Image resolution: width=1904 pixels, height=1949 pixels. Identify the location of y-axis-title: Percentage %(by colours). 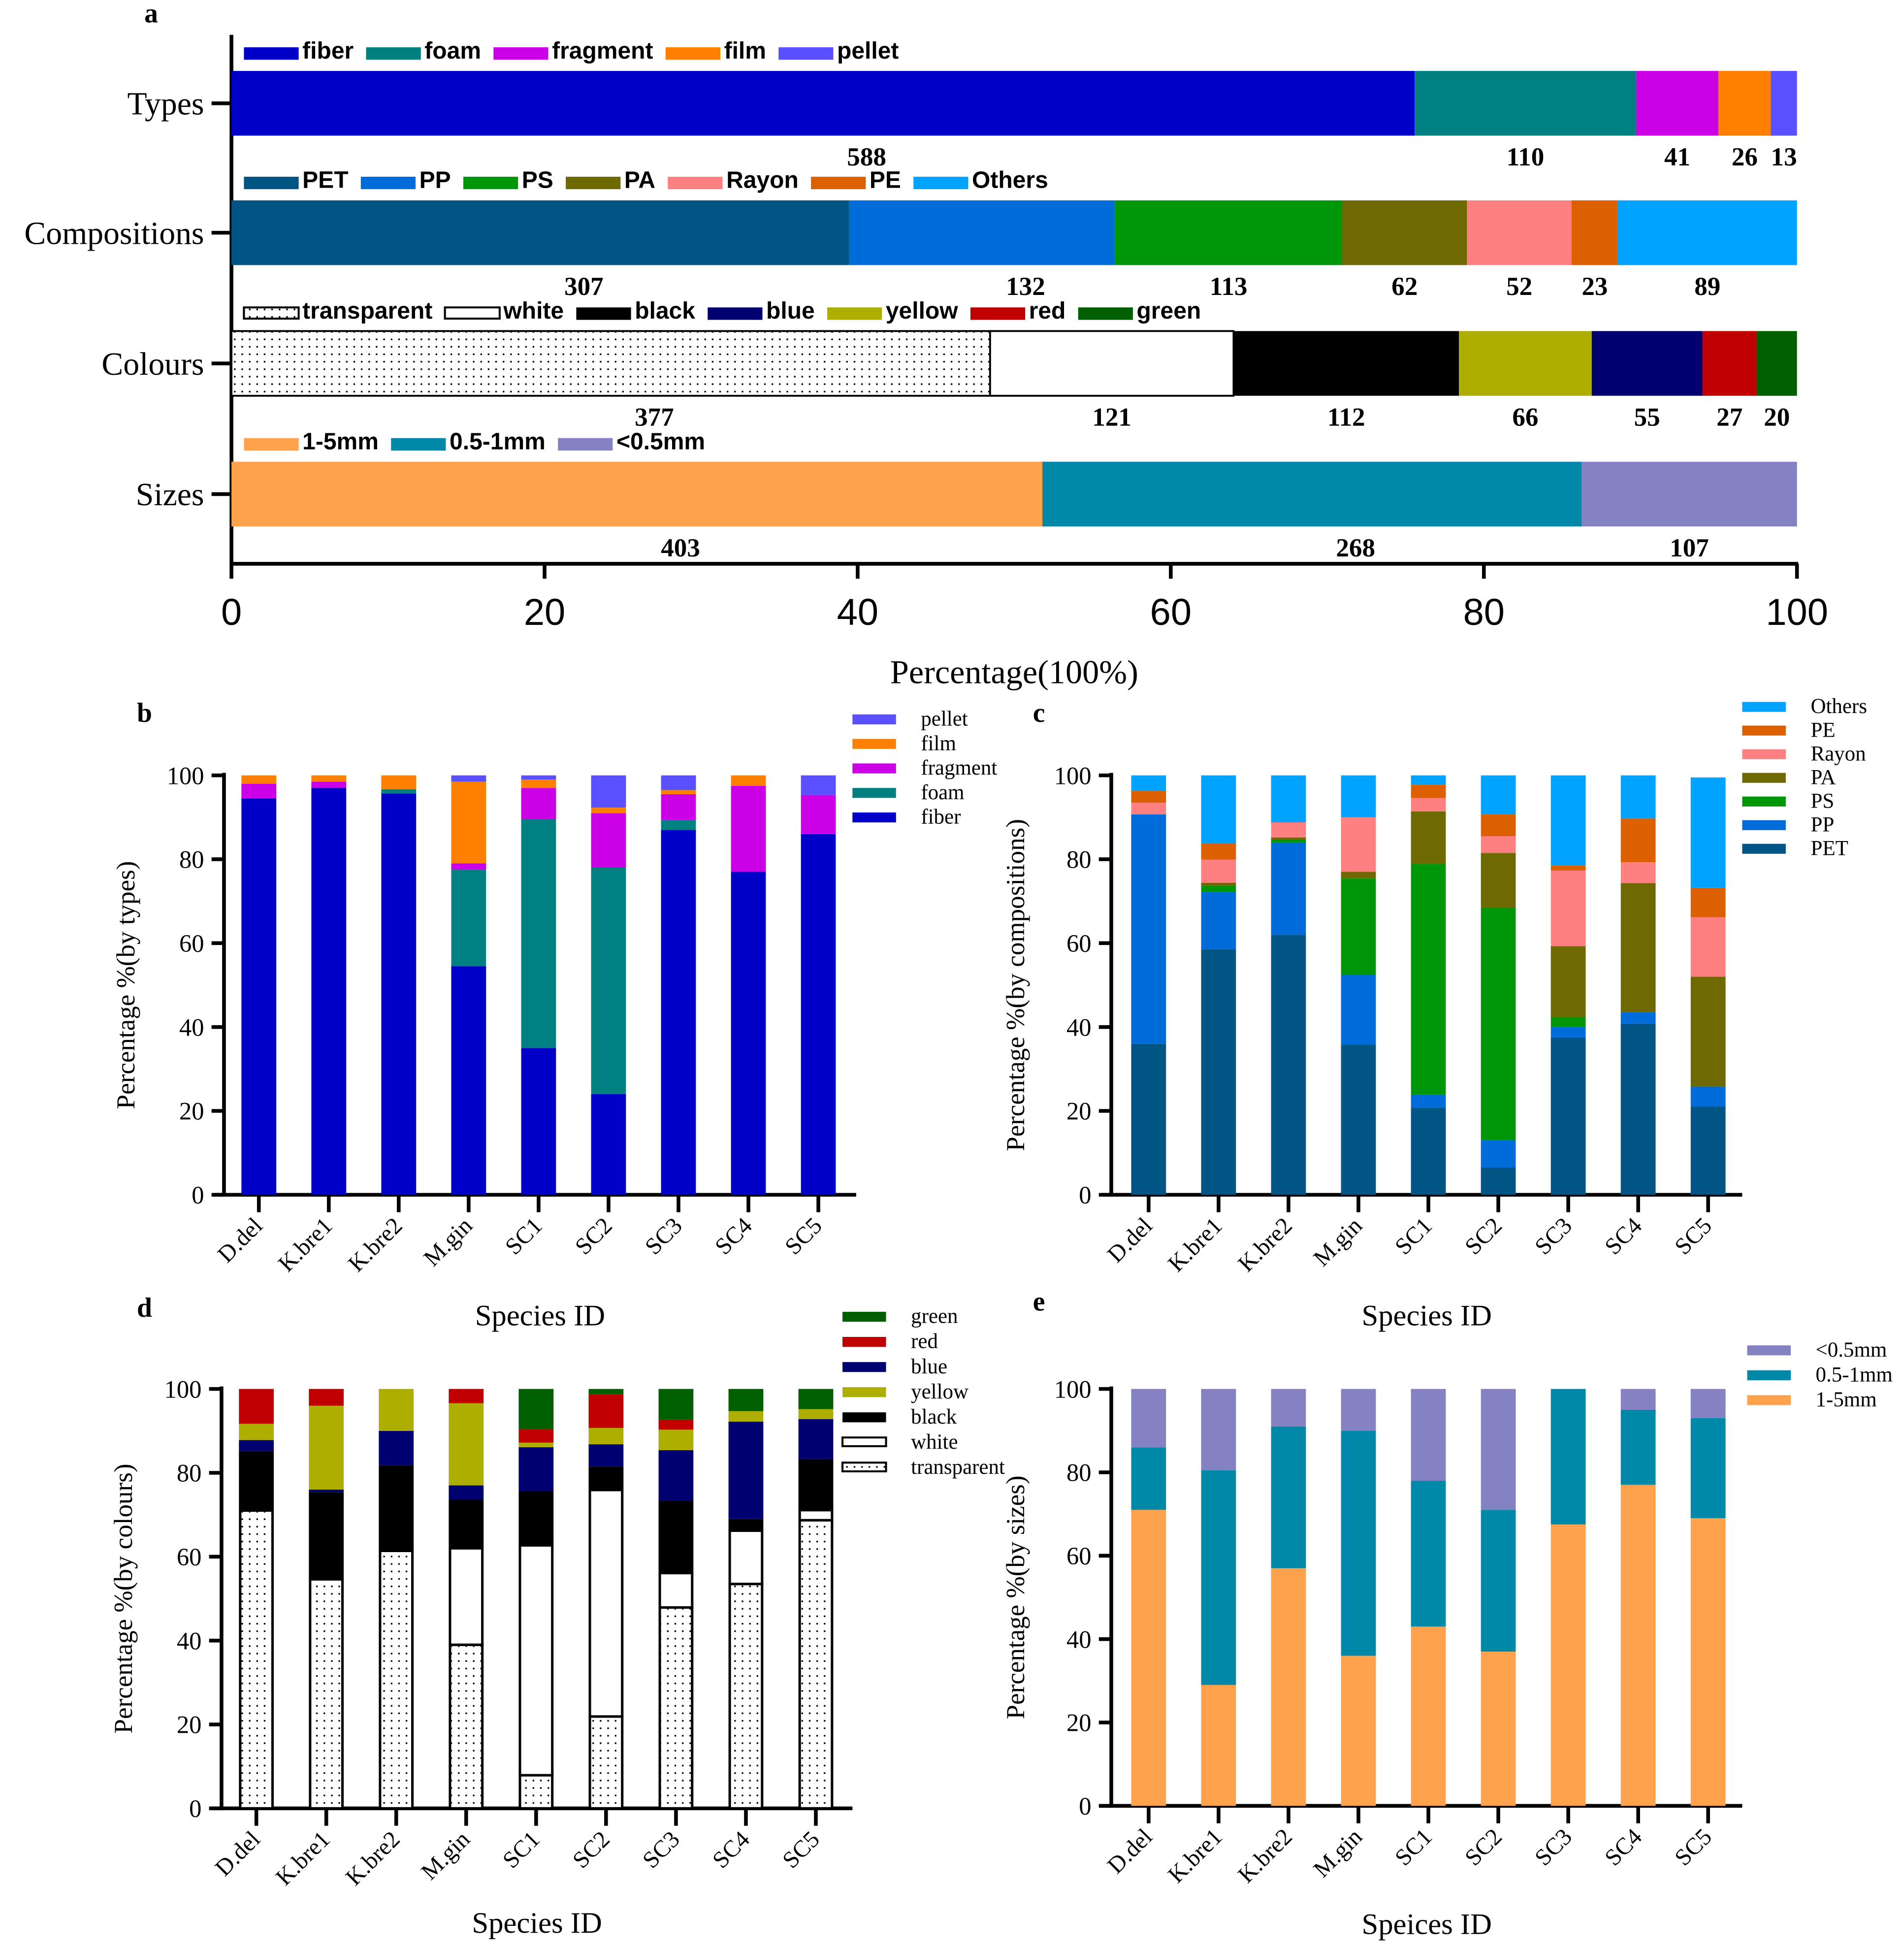
(123, 1598).